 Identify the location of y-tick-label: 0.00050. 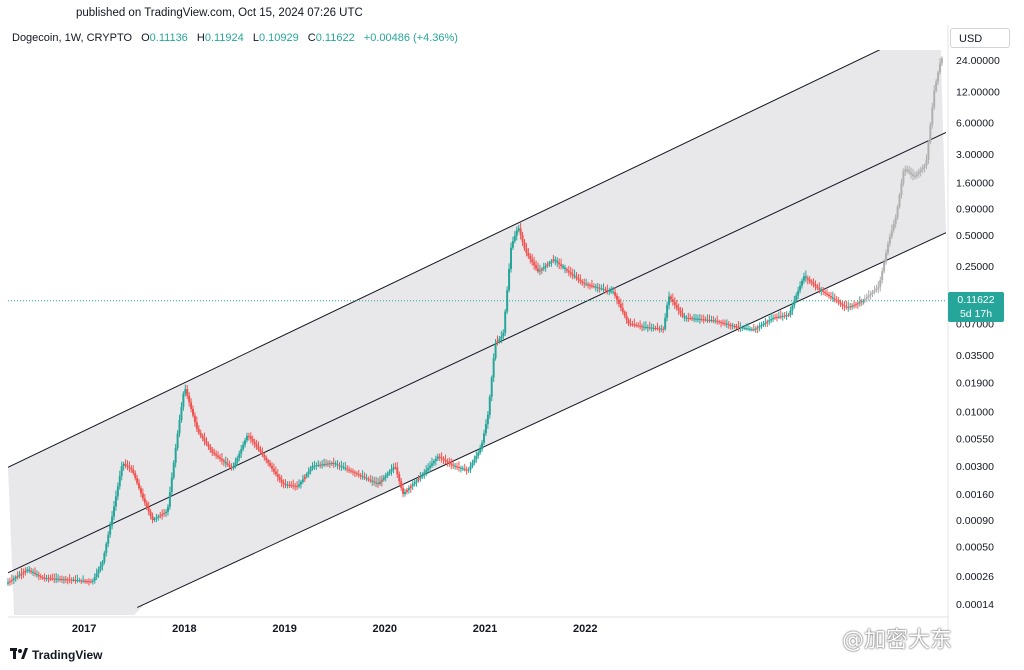
(975, 548).